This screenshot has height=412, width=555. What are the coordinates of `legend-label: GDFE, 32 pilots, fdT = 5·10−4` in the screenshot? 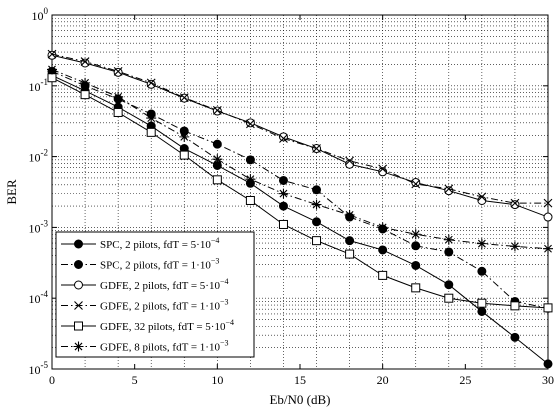 It's located at (167, 325).